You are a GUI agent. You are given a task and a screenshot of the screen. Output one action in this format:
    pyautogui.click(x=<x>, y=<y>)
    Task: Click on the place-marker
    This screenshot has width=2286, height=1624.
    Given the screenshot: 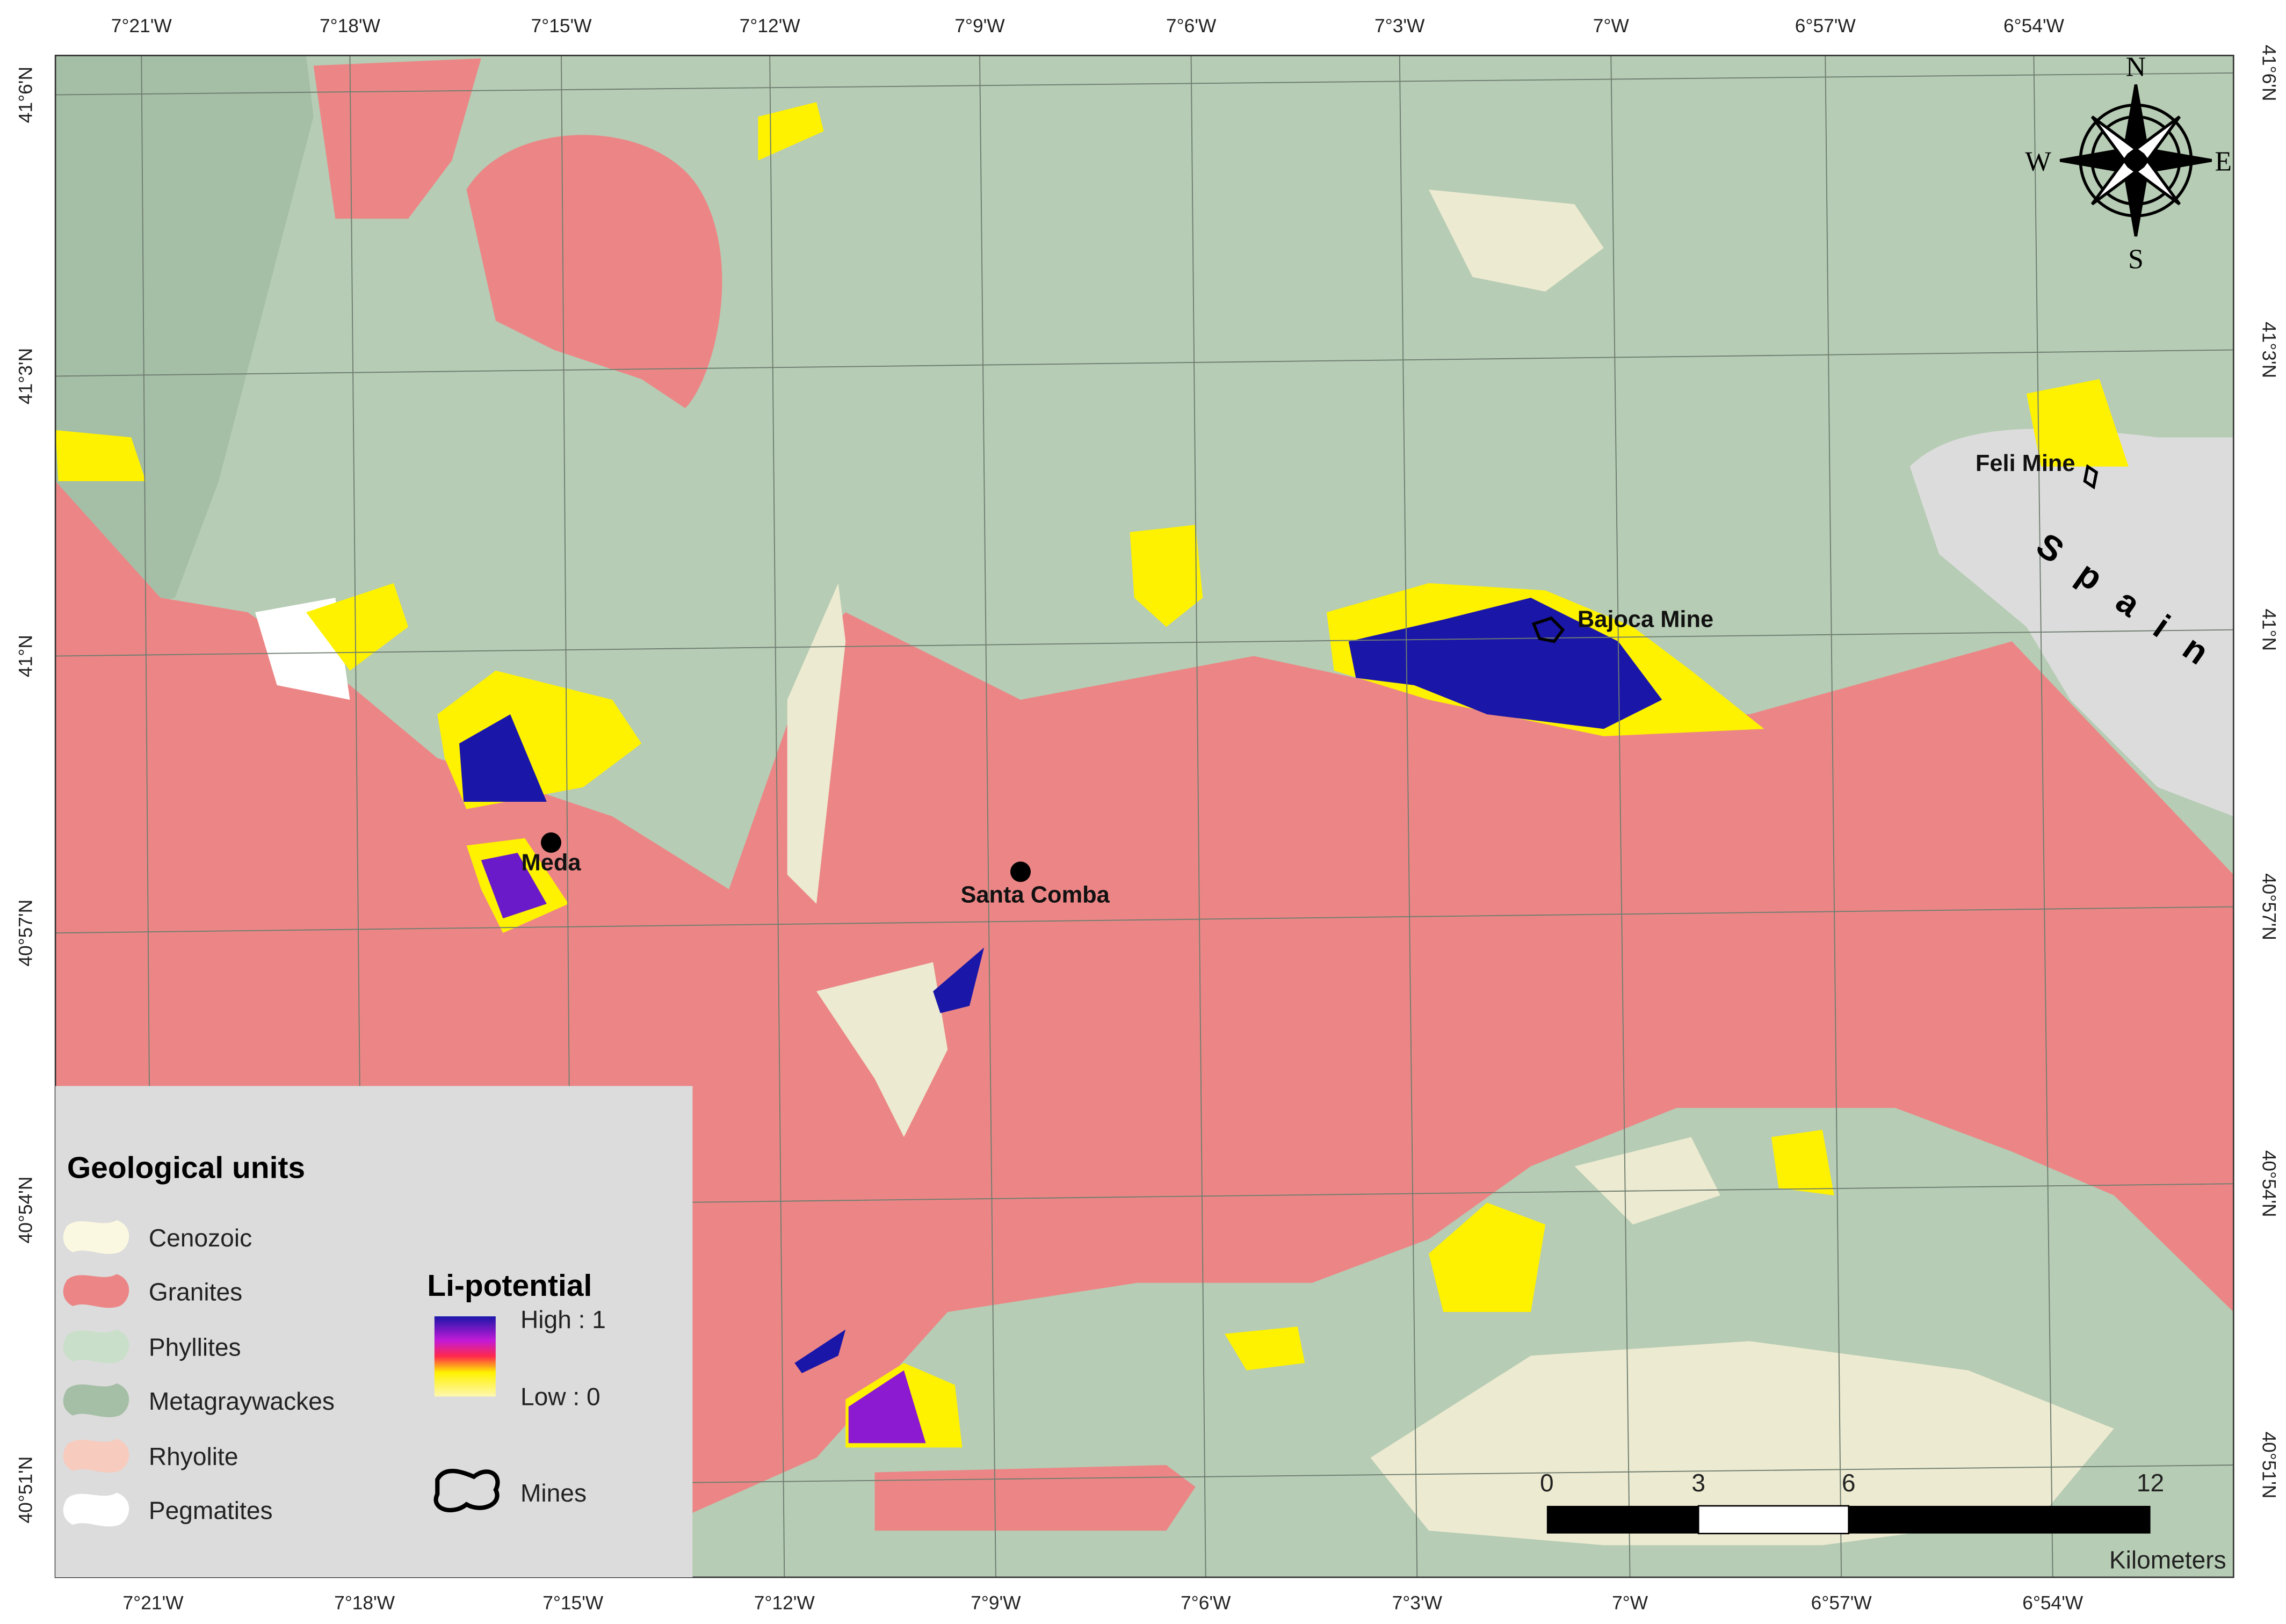 What is the action you would take?
    pyautogui.click(x=1020, y=872)
    